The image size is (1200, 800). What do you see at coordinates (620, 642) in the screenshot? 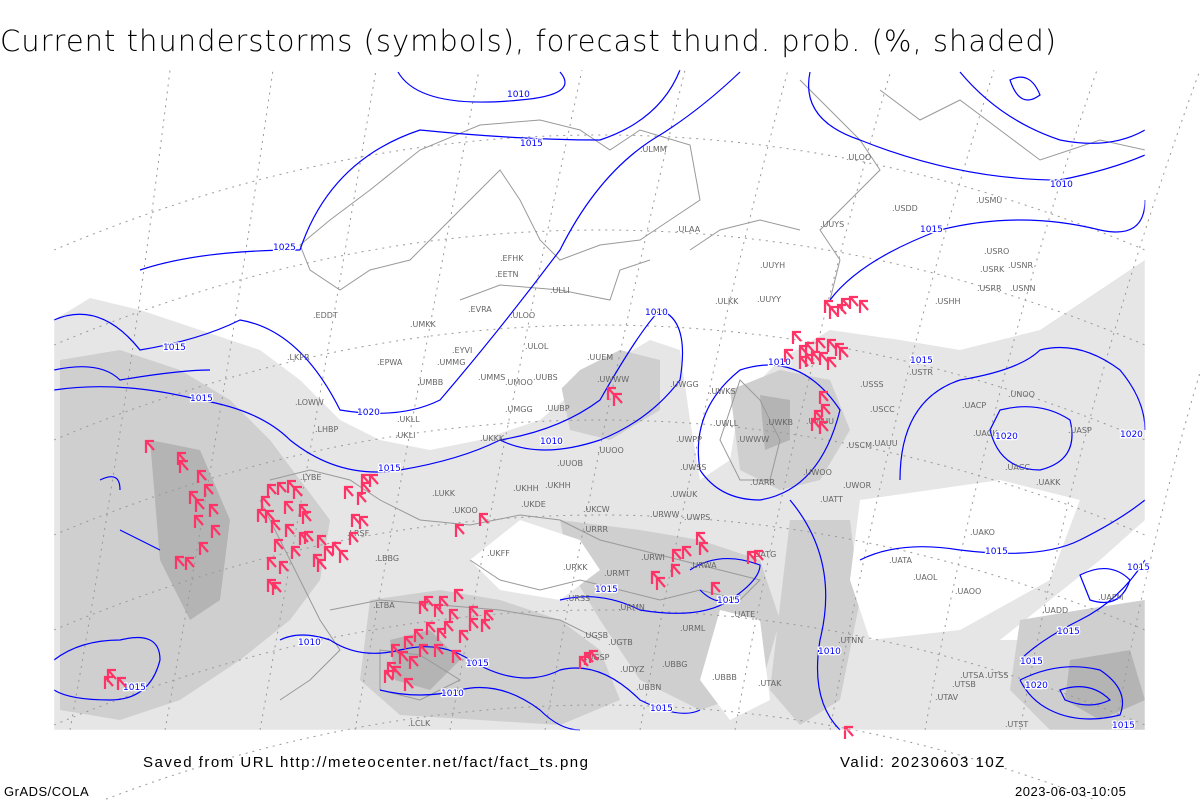
I see `station-label: .UGTB` at bounding box center [620, 642].